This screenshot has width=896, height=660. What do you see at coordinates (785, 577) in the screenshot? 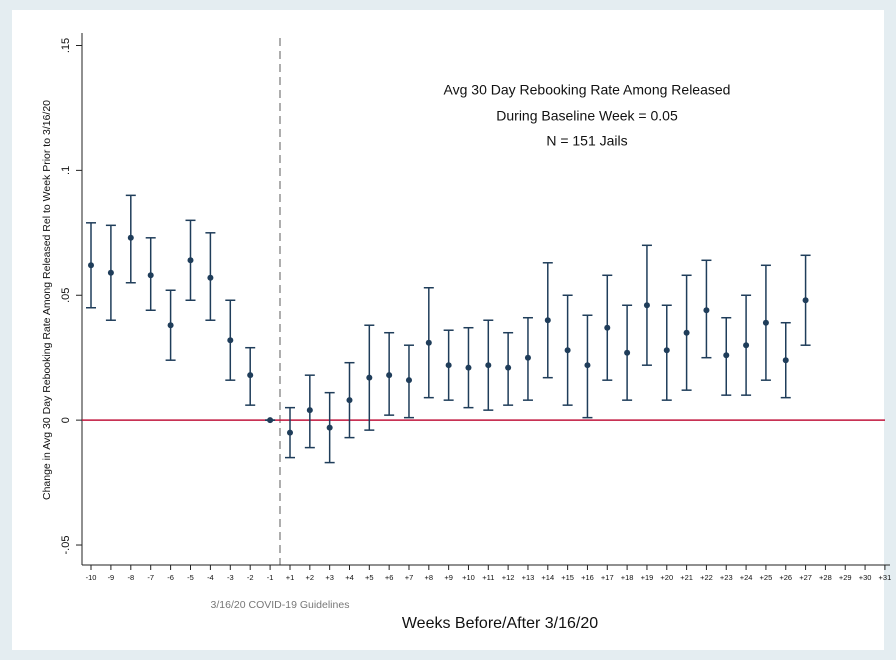
I see `x-tick-label: +26` at bounding box center [785, 577].